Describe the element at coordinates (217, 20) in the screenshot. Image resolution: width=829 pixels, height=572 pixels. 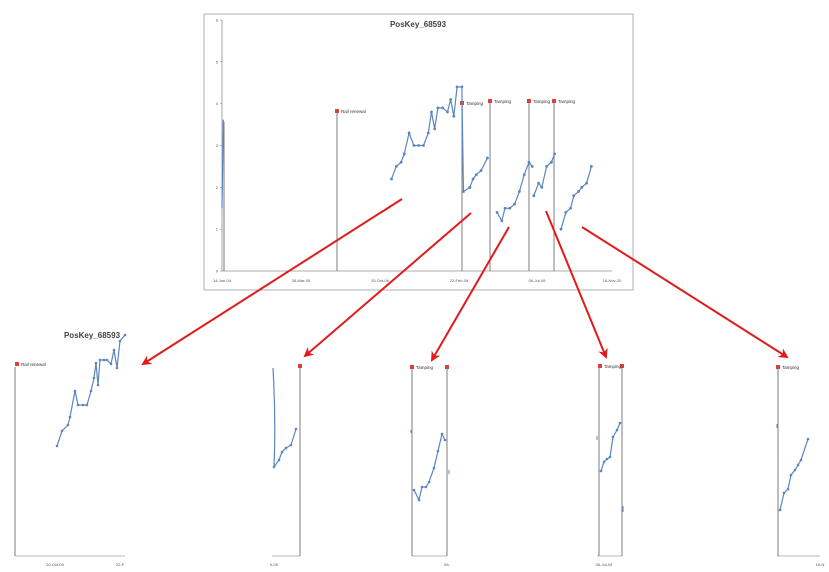
I see `y-tick-label: 6` at that location.